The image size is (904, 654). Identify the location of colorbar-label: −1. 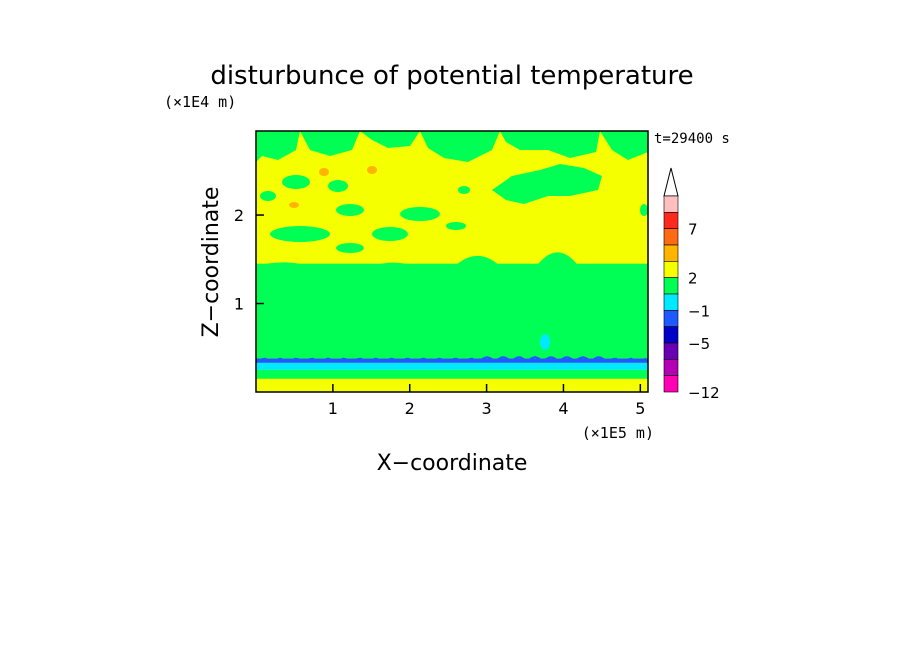
(699, 311).